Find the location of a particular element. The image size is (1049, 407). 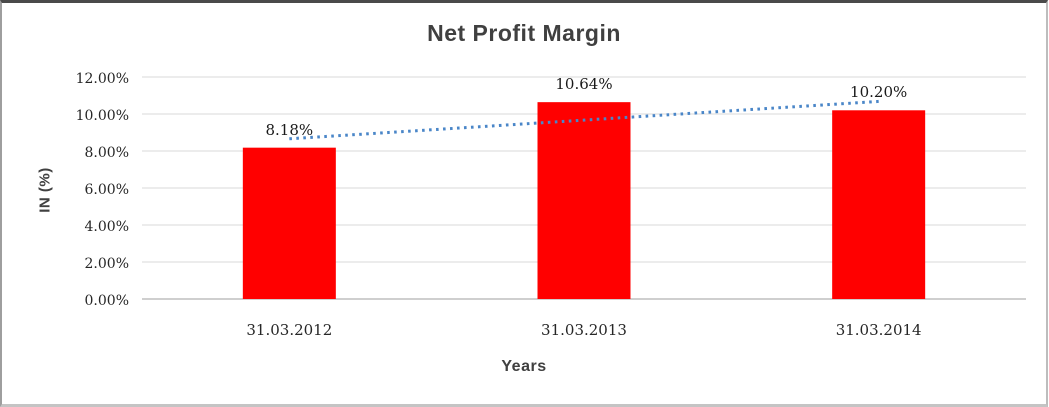

chart-title: Net Profit Margin is located at coordinates (524, 33).